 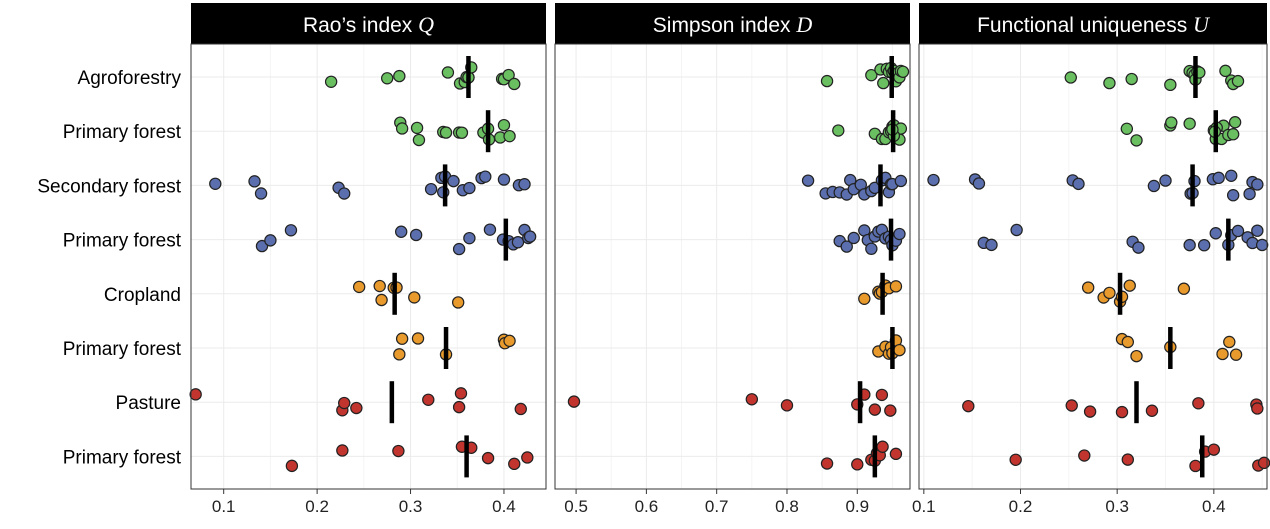 I want to click on row-label: Secondary forest, so click(x=109, y=186).